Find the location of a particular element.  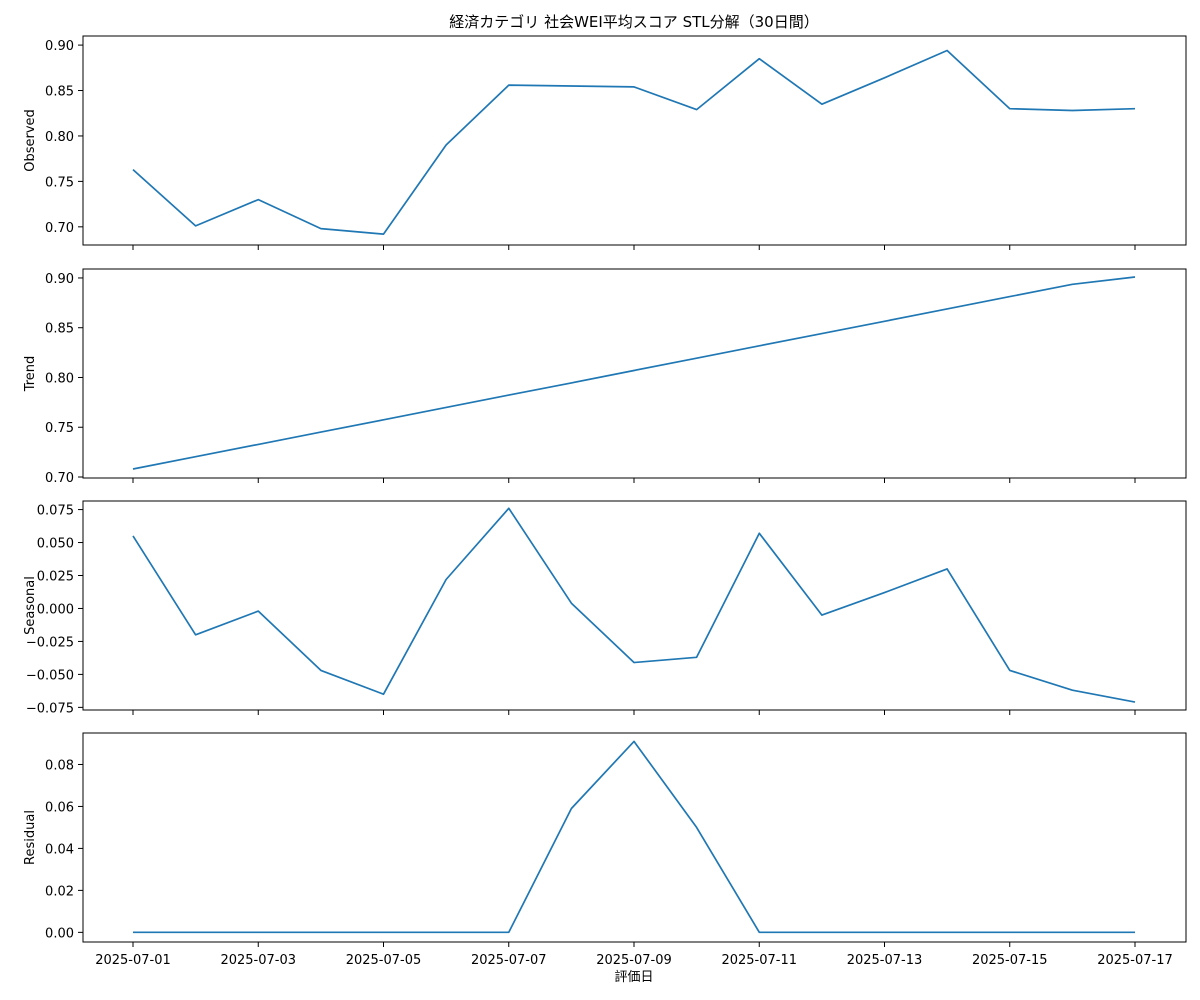

y-tick-label-observed: 0.70 is located at coordinates (59, 228).